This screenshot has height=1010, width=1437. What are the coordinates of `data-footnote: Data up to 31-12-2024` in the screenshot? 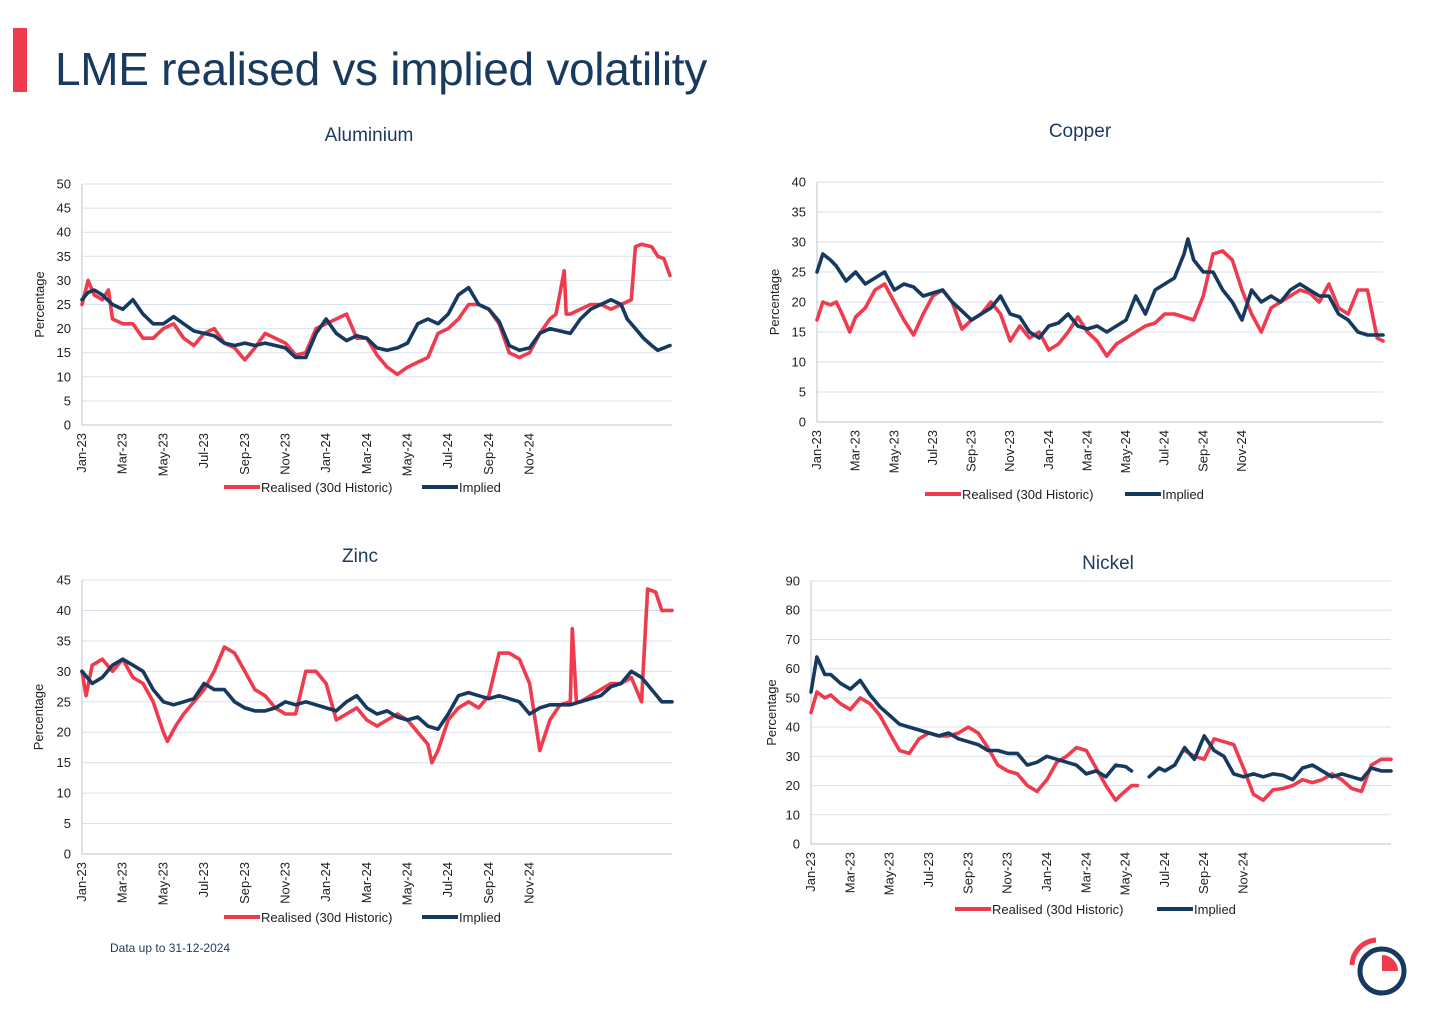 It's located at (170, 948).